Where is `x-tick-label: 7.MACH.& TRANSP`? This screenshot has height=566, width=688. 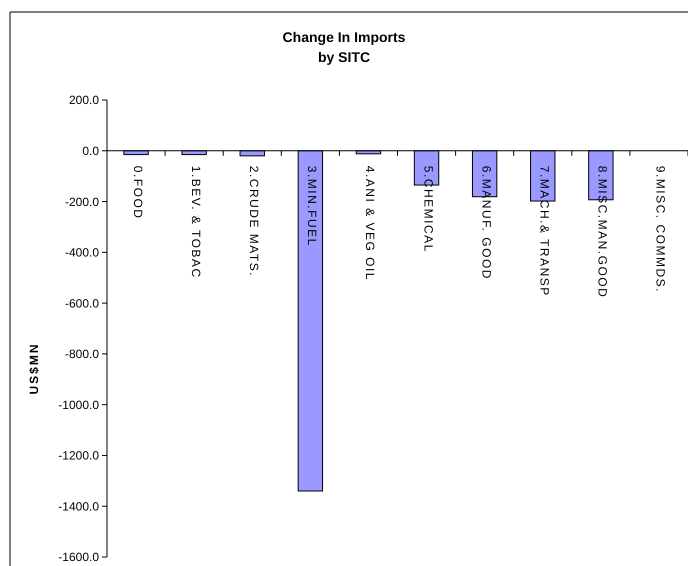
x-tick-label: 7.MACH.& TRANSP is located at coordinates (545, 231).